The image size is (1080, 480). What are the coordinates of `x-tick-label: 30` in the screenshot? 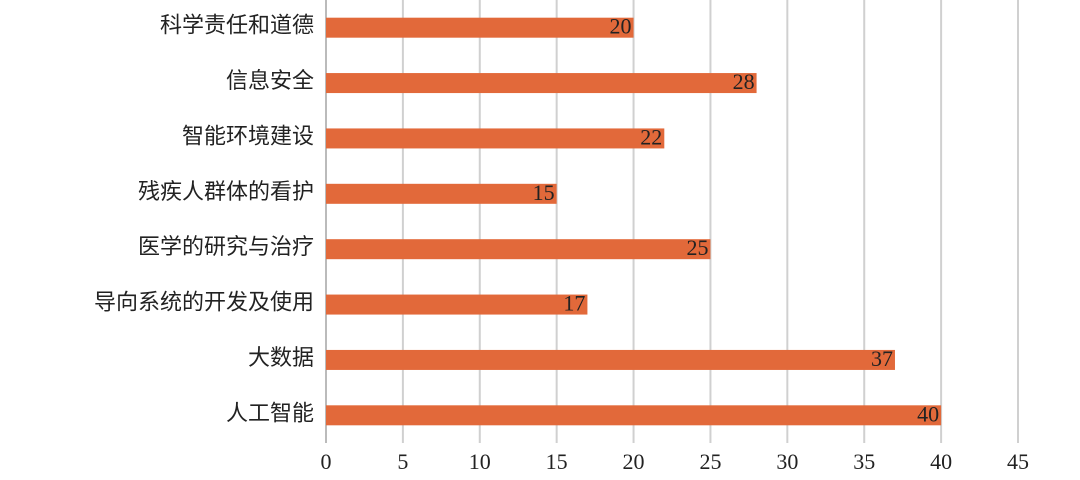 It's located at (787, 461).